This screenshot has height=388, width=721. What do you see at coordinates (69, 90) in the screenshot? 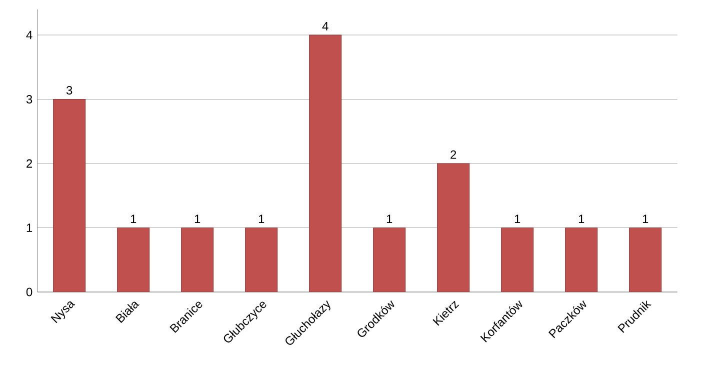
I see `data-label: 3` at bounding box center [69, 90].